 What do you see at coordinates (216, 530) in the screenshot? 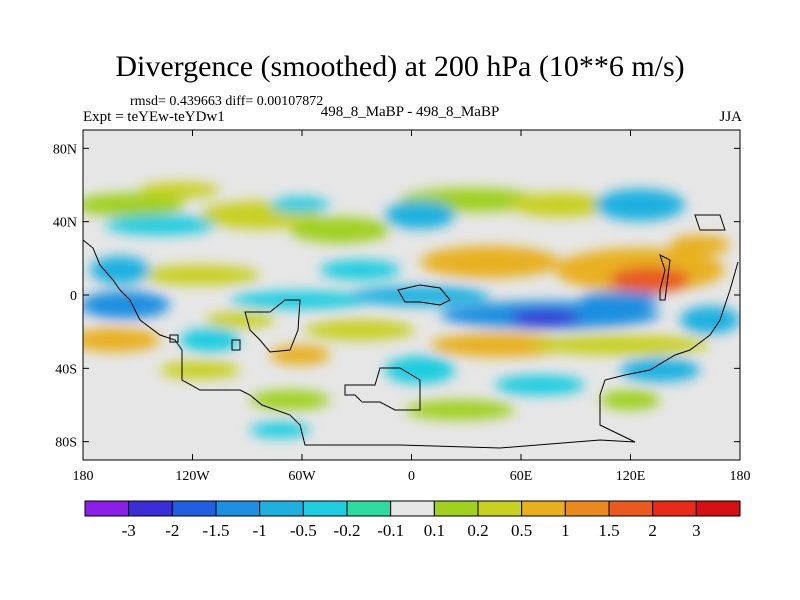
I see `colorbar-label: -1.5` at bounding box center [216, 530].